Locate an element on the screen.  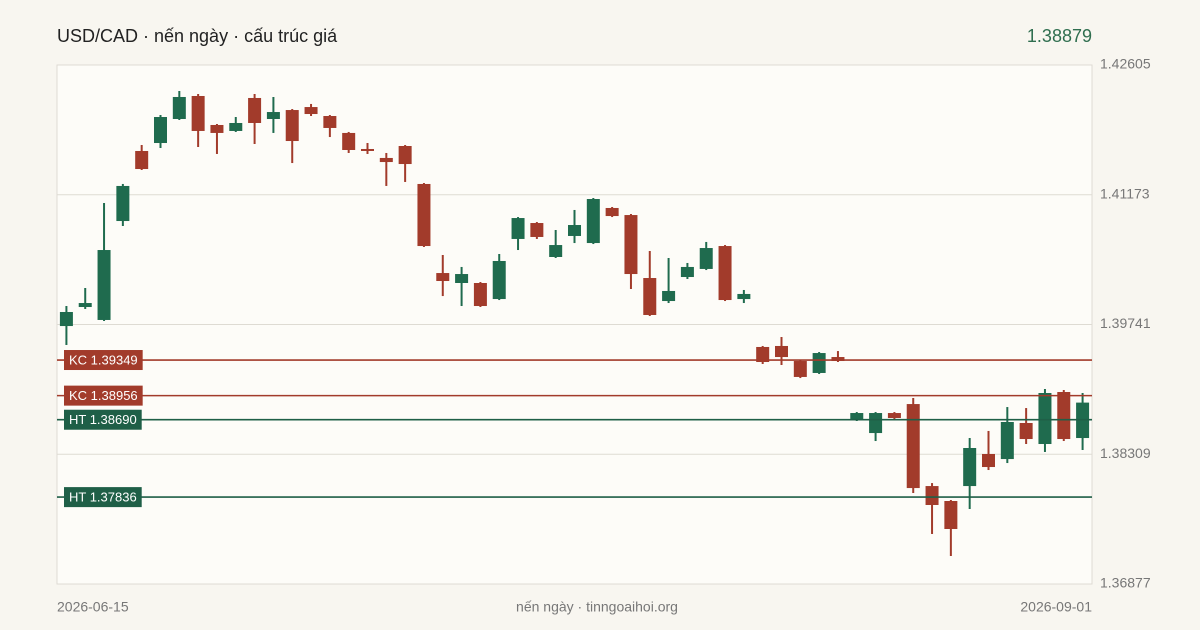
y-tick-label: 1.38309 is located at coordinates (1125, 453).